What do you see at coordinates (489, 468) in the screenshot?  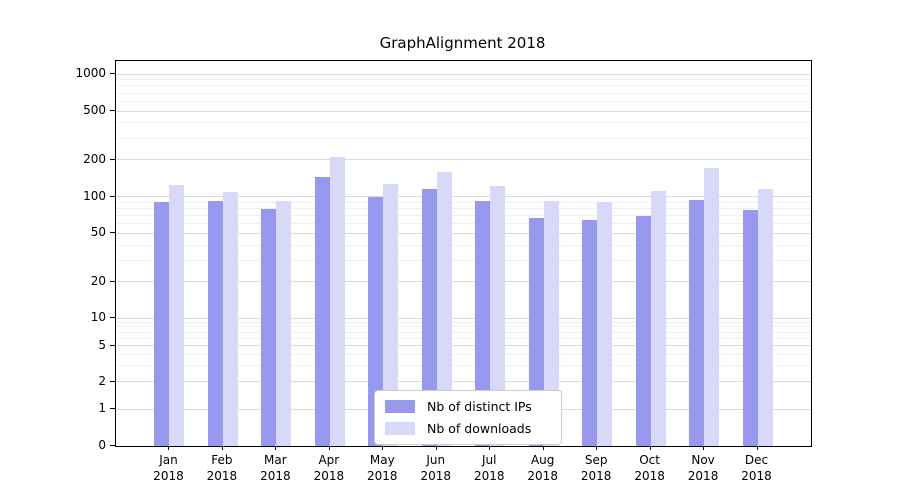 I see `x-tick-label: Jul 2018` at bounding box center [489, 468].